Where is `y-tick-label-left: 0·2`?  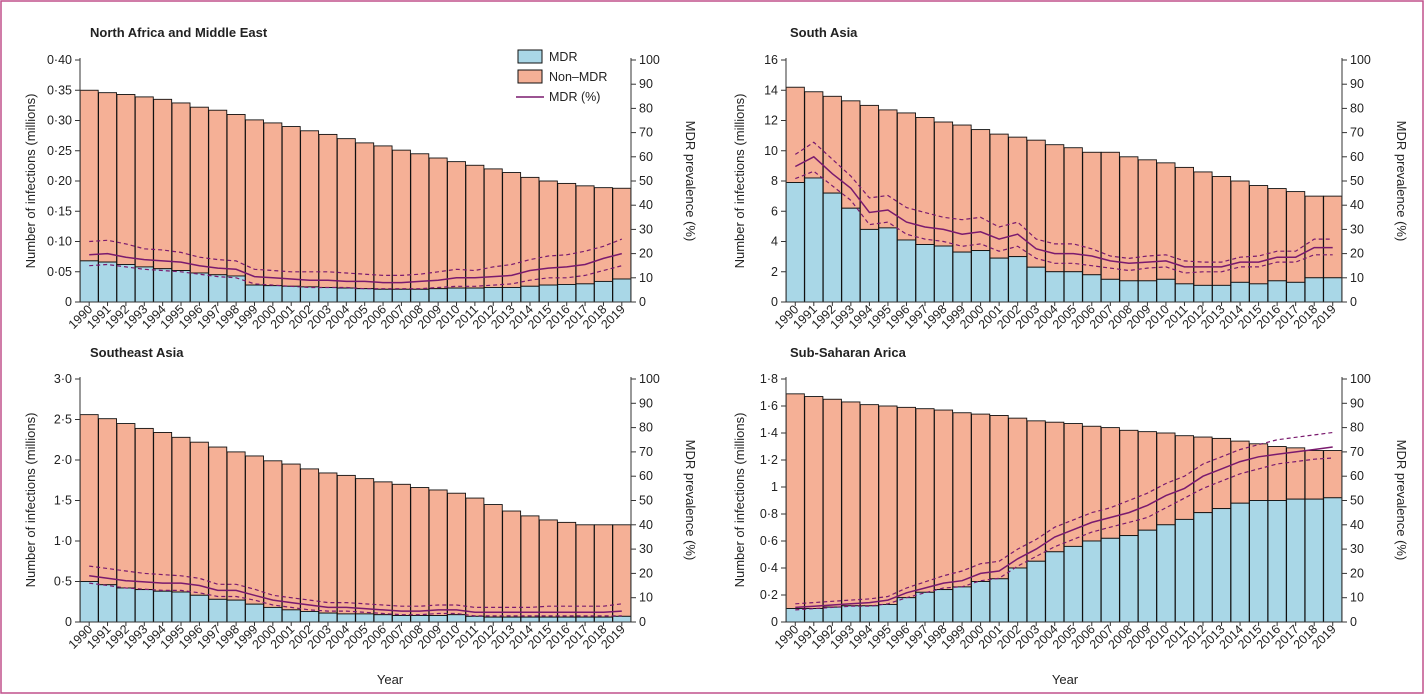 y-tick-label-left: 0·2 is located at coordinates (769, 595).